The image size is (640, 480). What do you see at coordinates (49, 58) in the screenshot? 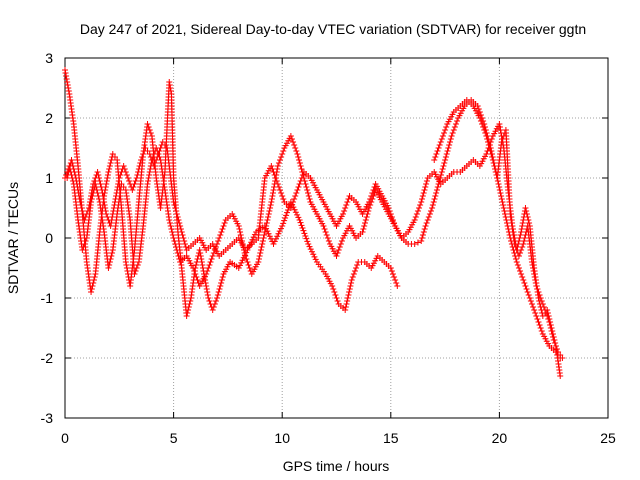
I see `y-tick-label: 3` at bounding box center [49, 58].